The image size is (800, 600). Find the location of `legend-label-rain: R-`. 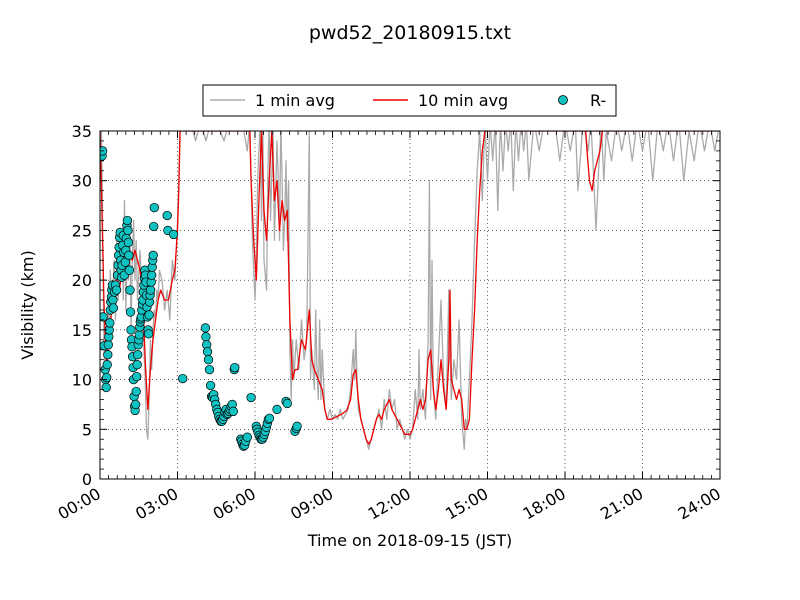

legend-label-rain: R- is located at coordinates (598, 100).